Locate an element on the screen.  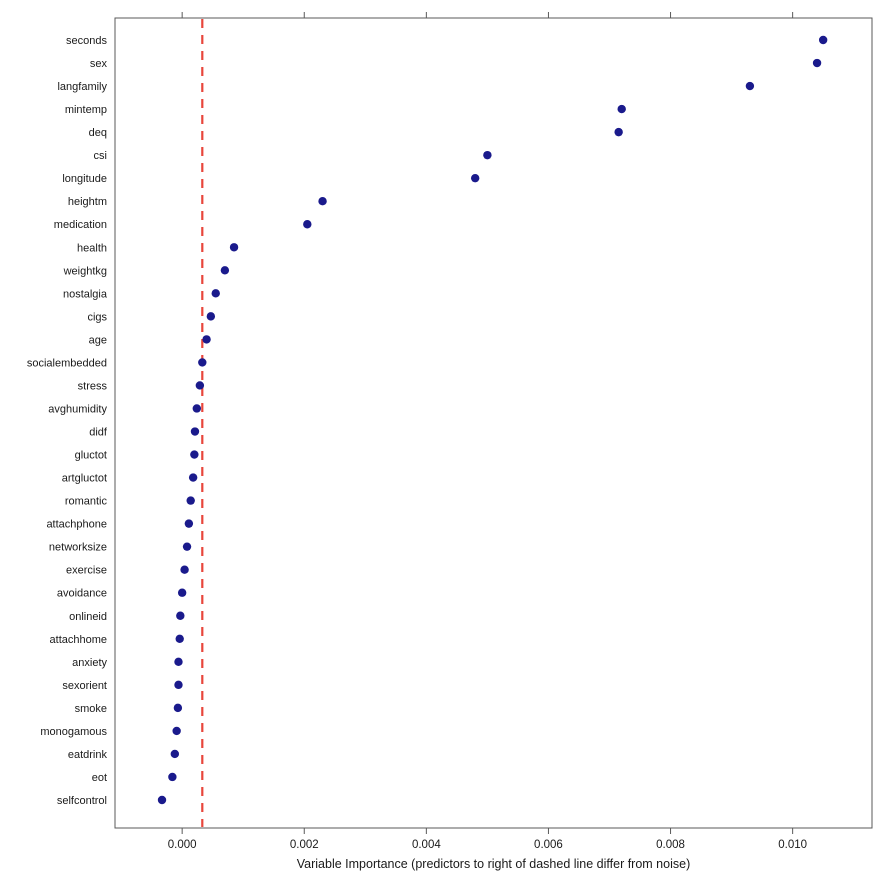
category-label: age is located at coordinates (98, 340).